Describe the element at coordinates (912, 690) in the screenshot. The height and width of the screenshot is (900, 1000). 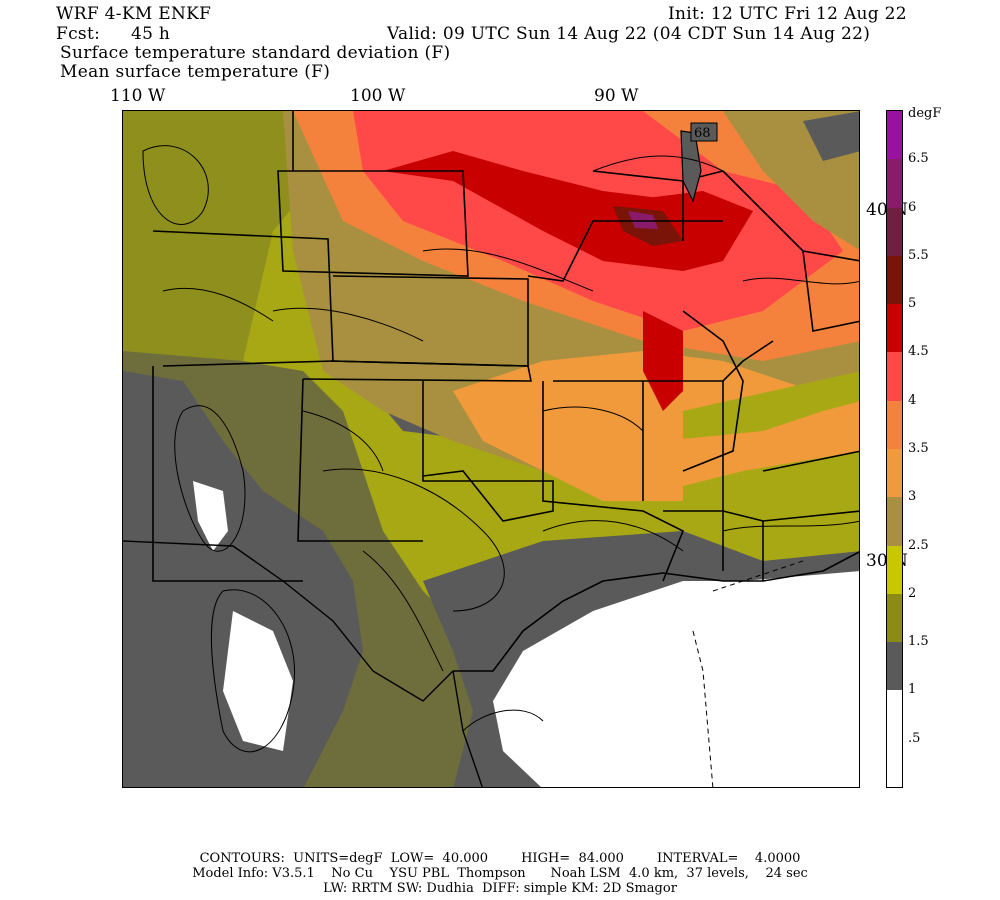
I see `colorbar-tick-label: 1` at that location.